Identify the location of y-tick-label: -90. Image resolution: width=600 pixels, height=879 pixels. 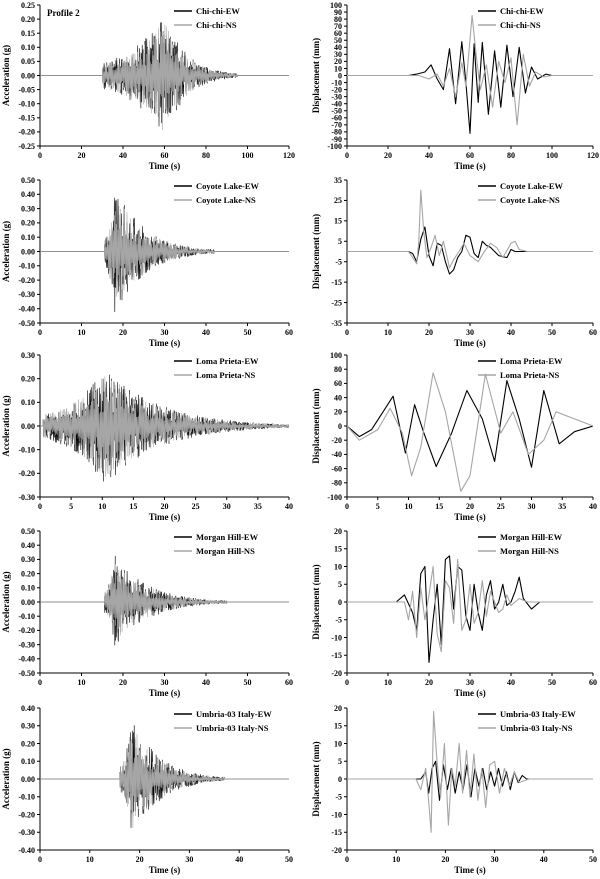
(336, 139).